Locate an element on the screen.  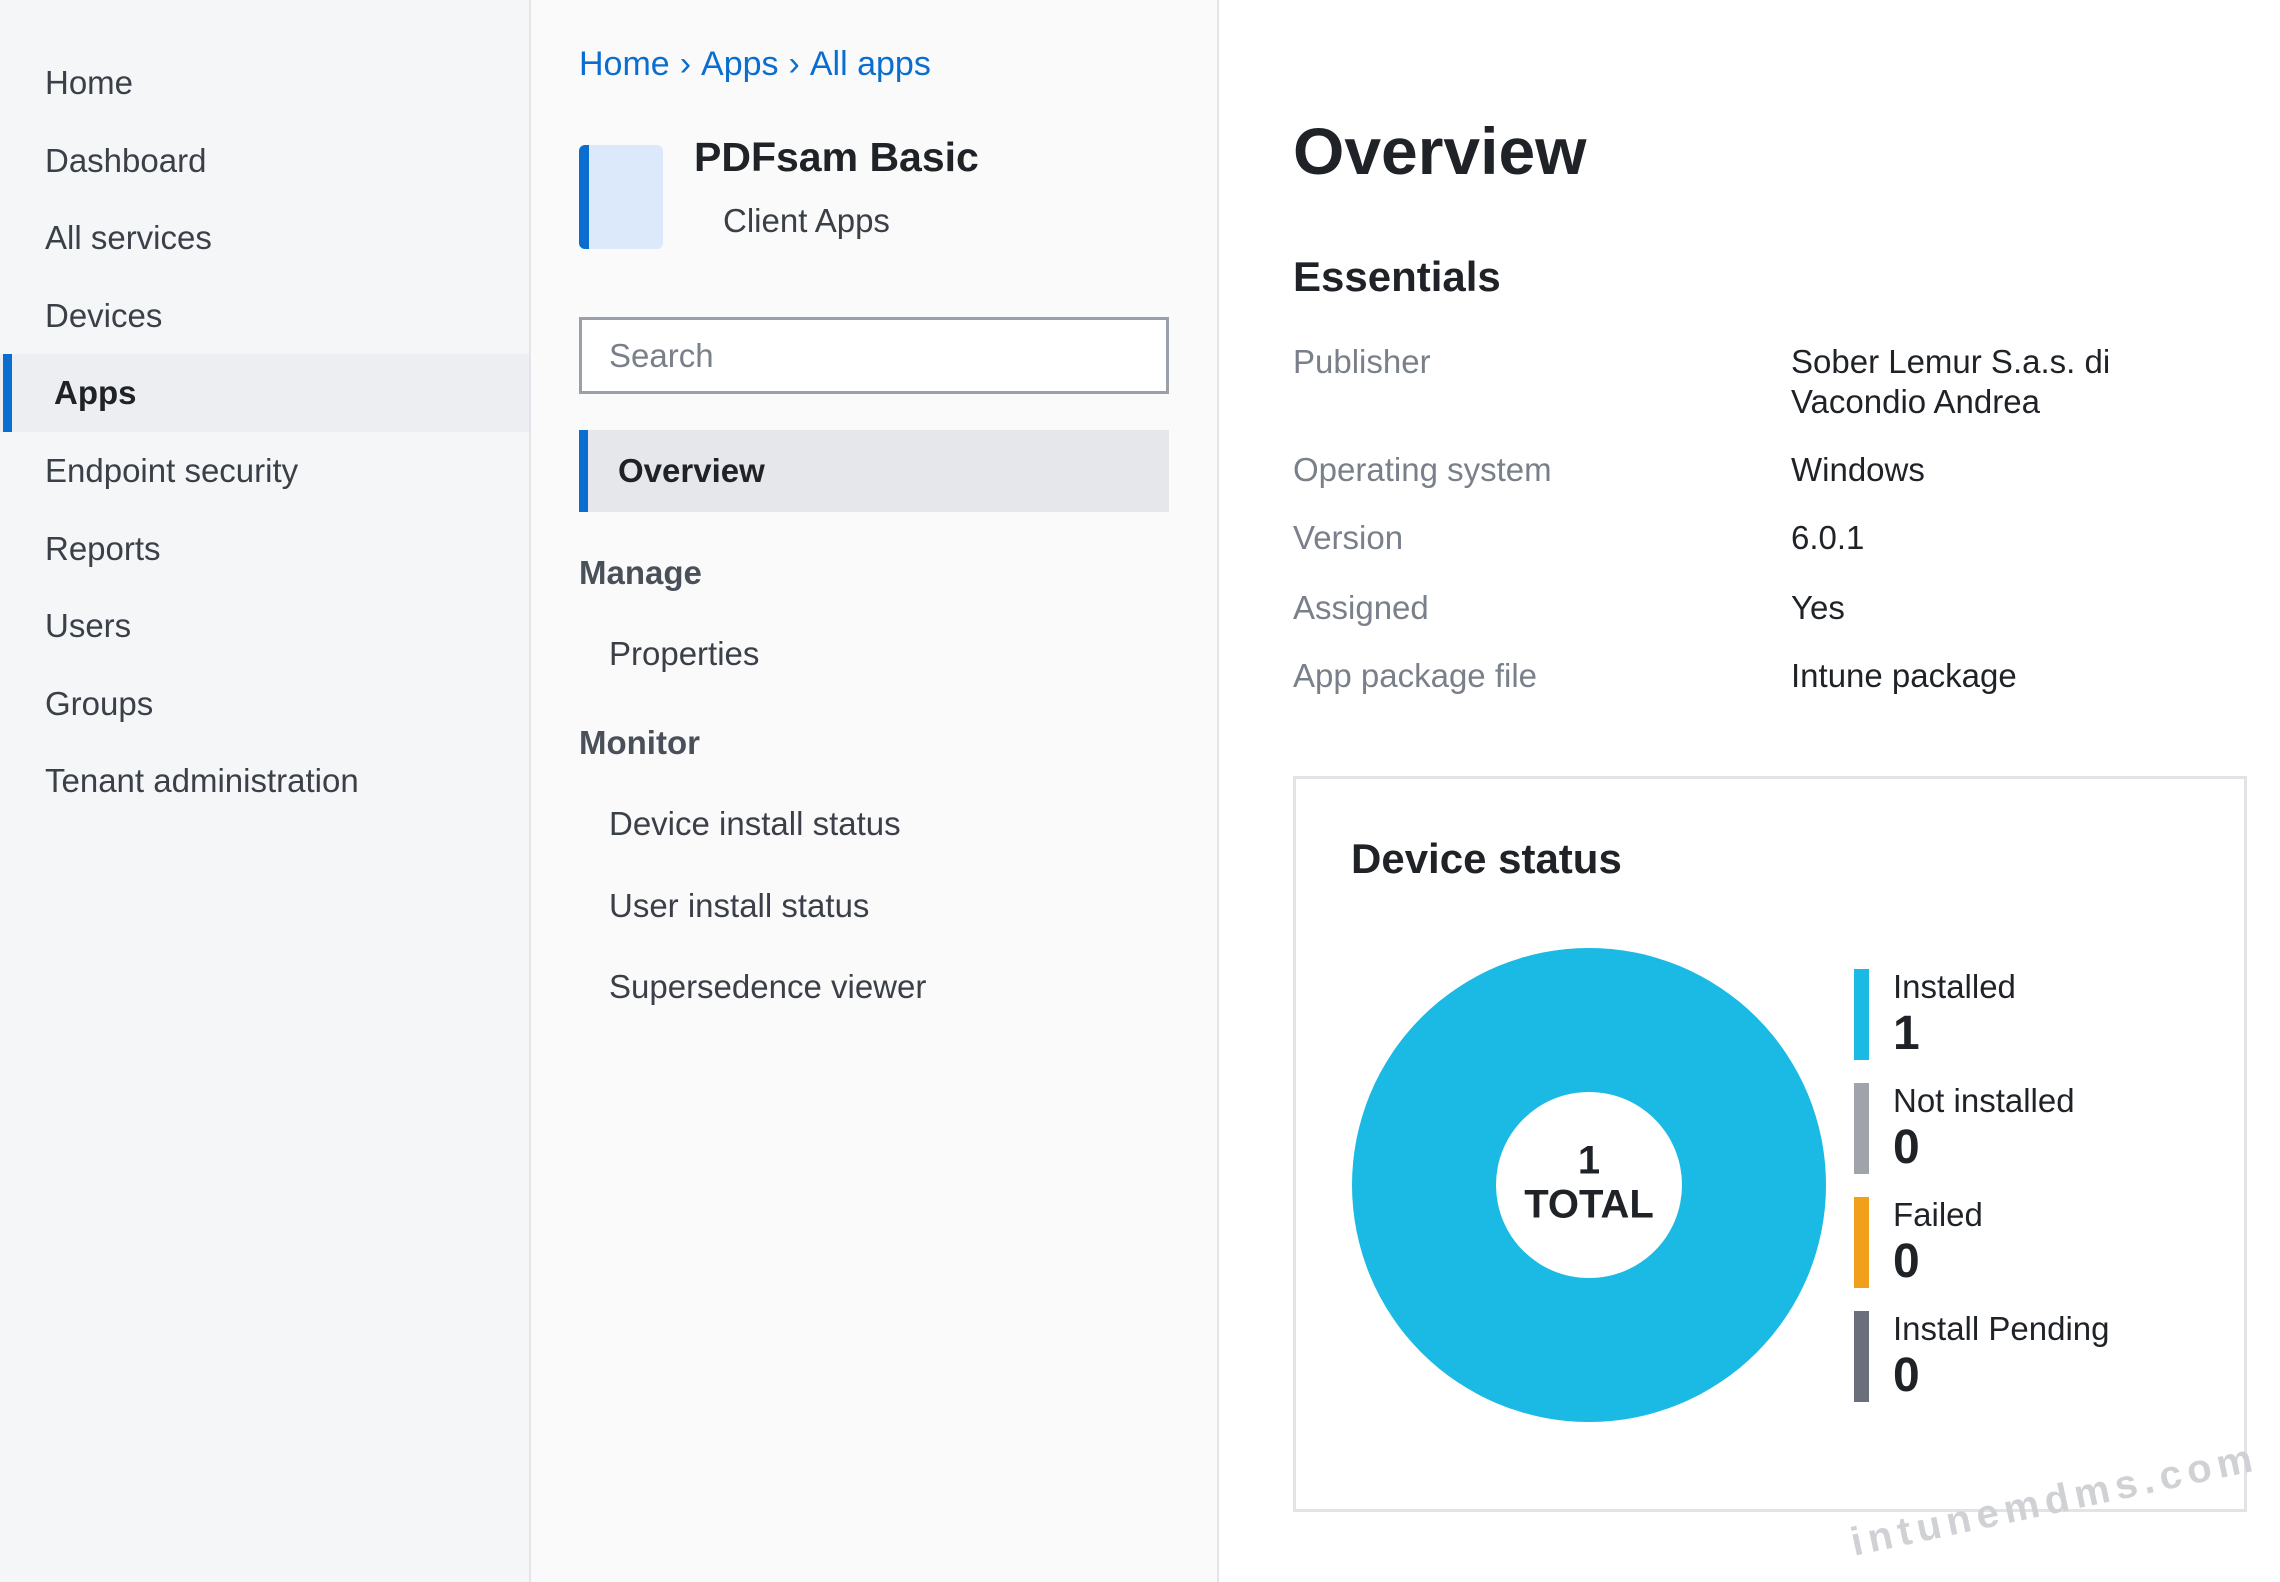
essentials-value: 6.0.1 is located at coordinates (1828, 537).